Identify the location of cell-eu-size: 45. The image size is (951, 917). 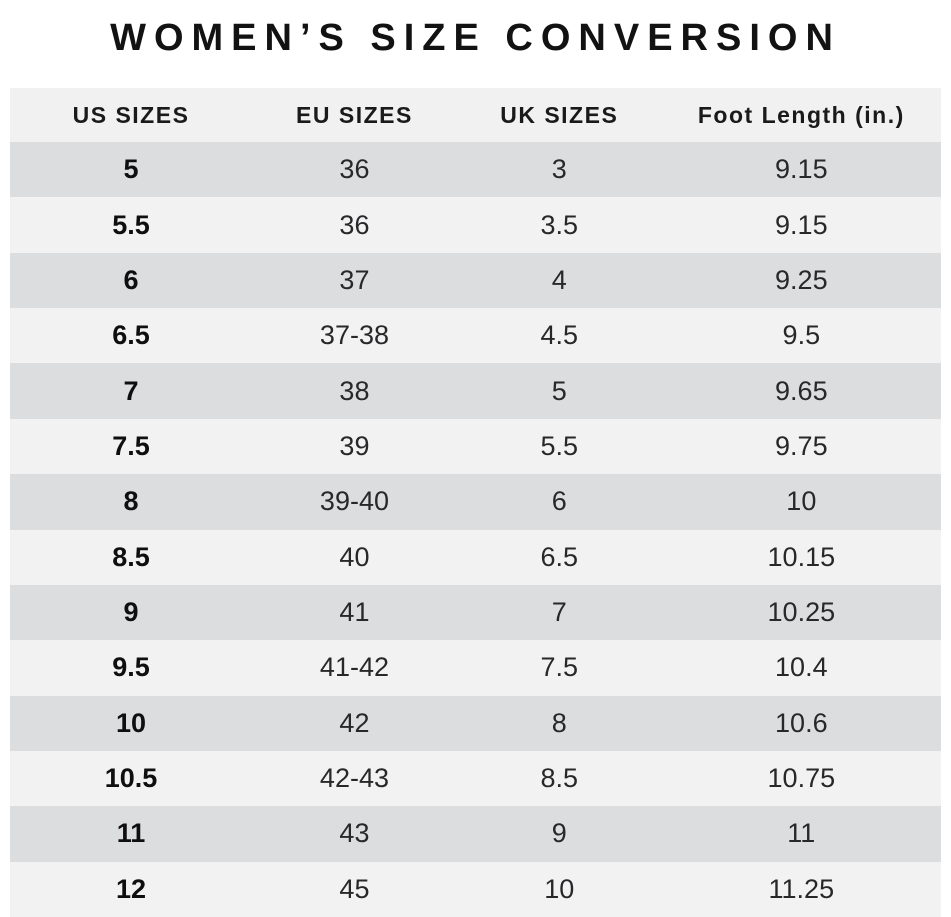
(354, 888).